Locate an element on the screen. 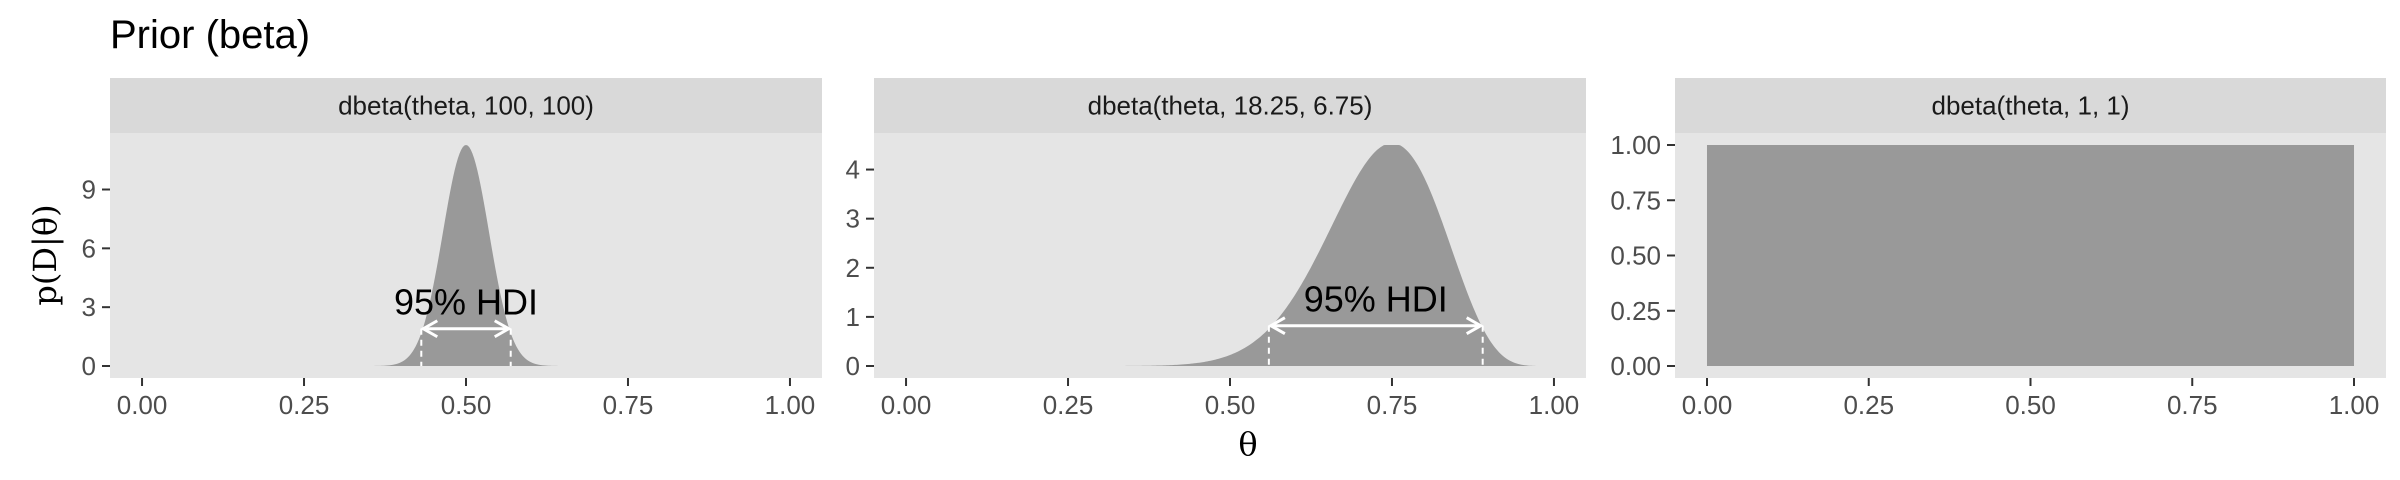 This screenshot has width=2400, height=480. y-tick-label: 0.75 is located at coordinates (1635, 200).